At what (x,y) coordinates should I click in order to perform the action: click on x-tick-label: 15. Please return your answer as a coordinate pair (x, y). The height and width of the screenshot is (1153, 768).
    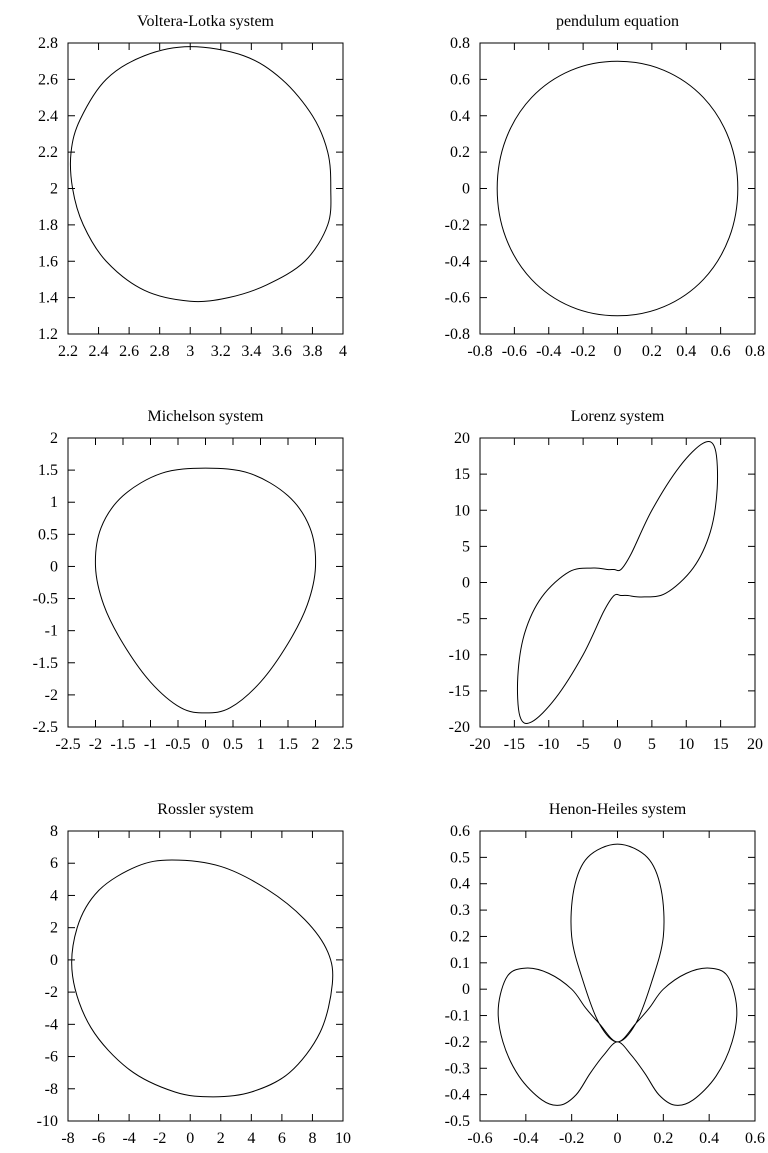
    Looking at the image, I should click on (721, 744).